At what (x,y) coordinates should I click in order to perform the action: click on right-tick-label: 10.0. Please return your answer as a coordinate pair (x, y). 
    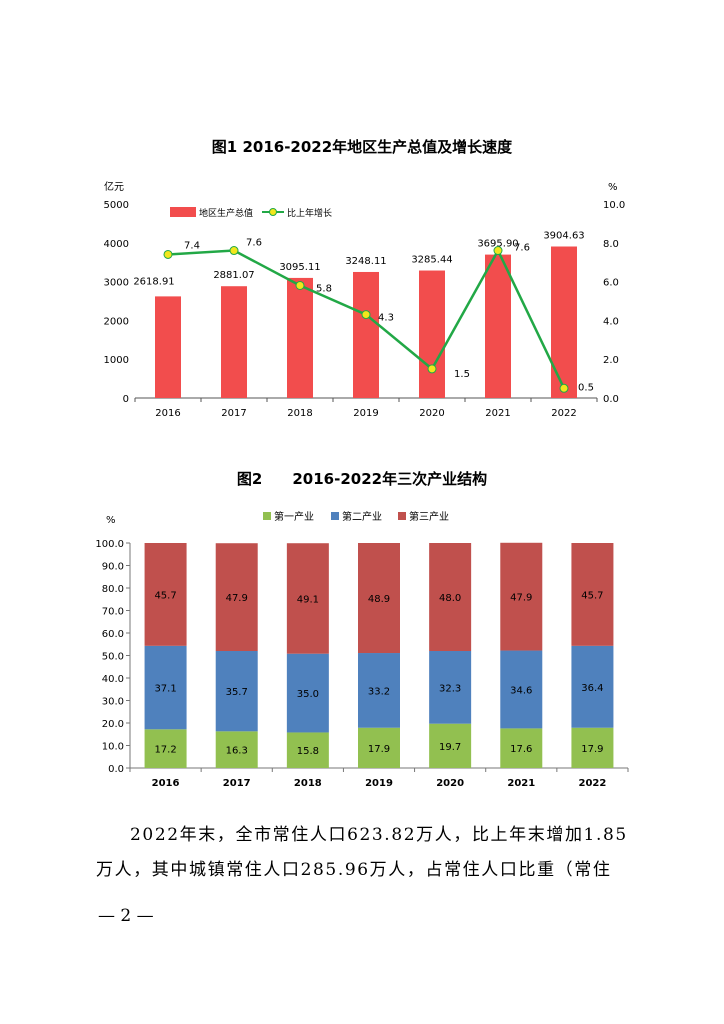
    Looking at the image, I should click on (614, 205).